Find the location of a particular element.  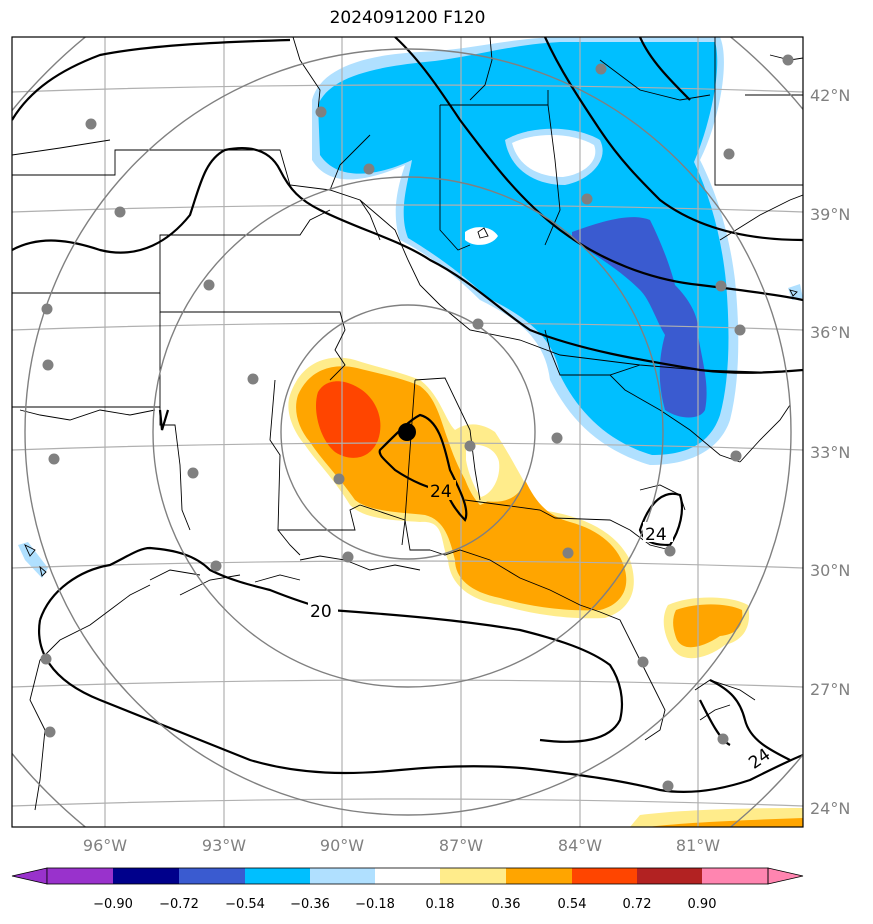

lat-tick-label: 36°N is located at coordinates (830, 332).